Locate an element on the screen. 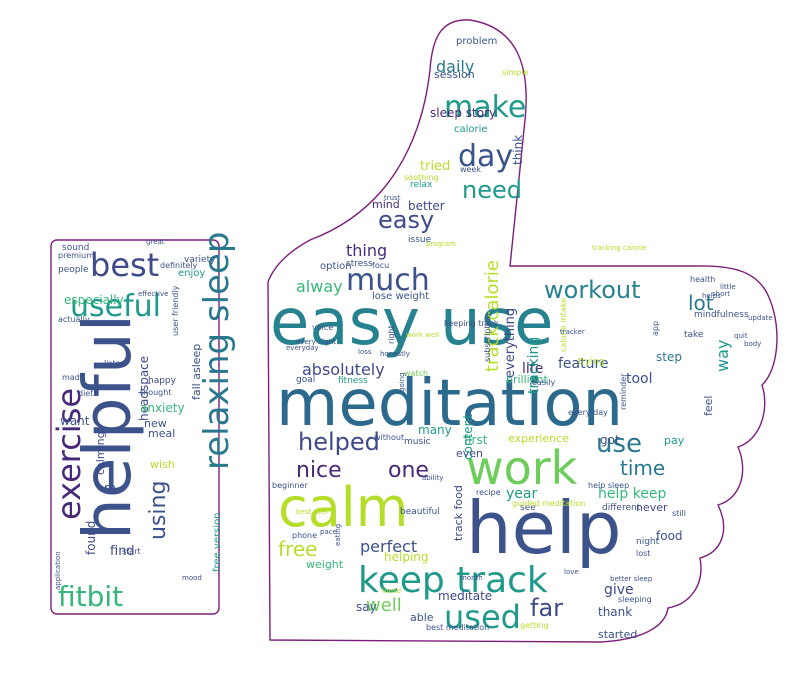 This screenshot has height=677, width=788. cloud-word: exercise is located at coordinates (69, 454).